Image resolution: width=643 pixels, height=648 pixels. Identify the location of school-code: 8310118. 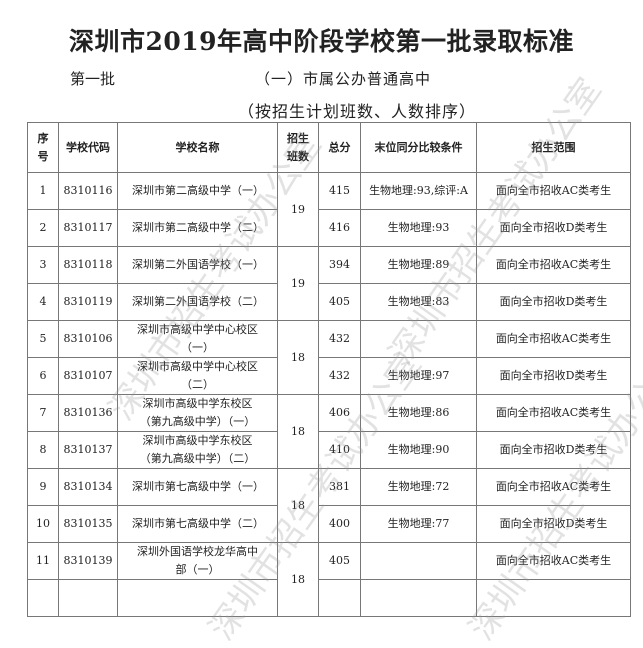
(88, 265).